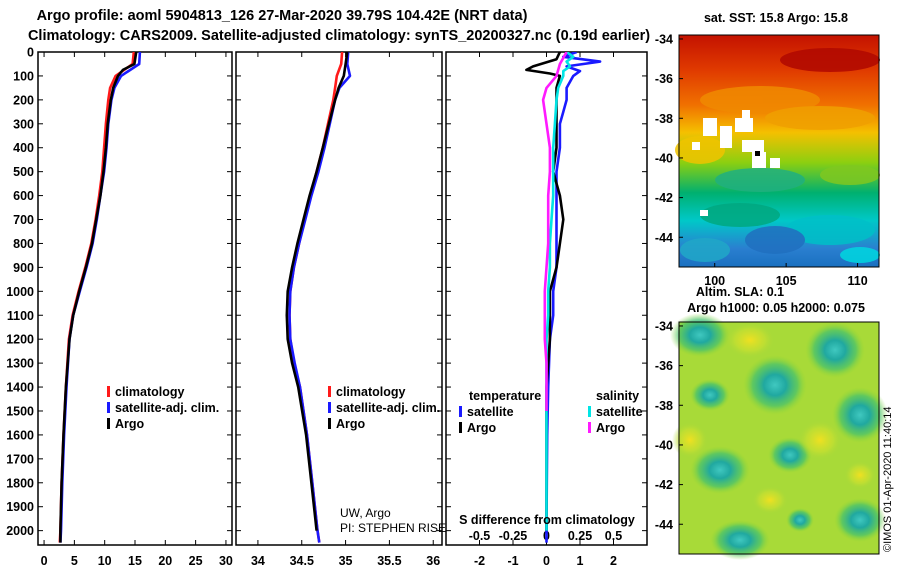  Describe the element at coordinates (167, 408) in the screenshot. I see `legend-label: satellite-adj. clim.` at that location.